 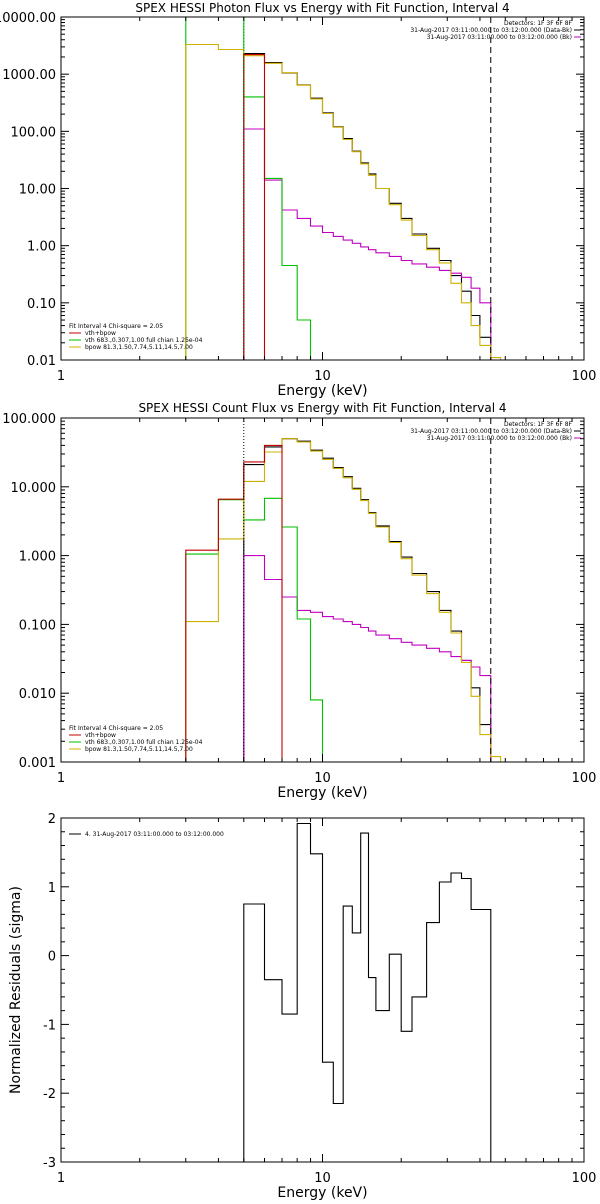 What do you see at coordinates (29, 75) in the screenshot?
I see `y-tick-label: 1000.00` at bounding box center [29, 75].